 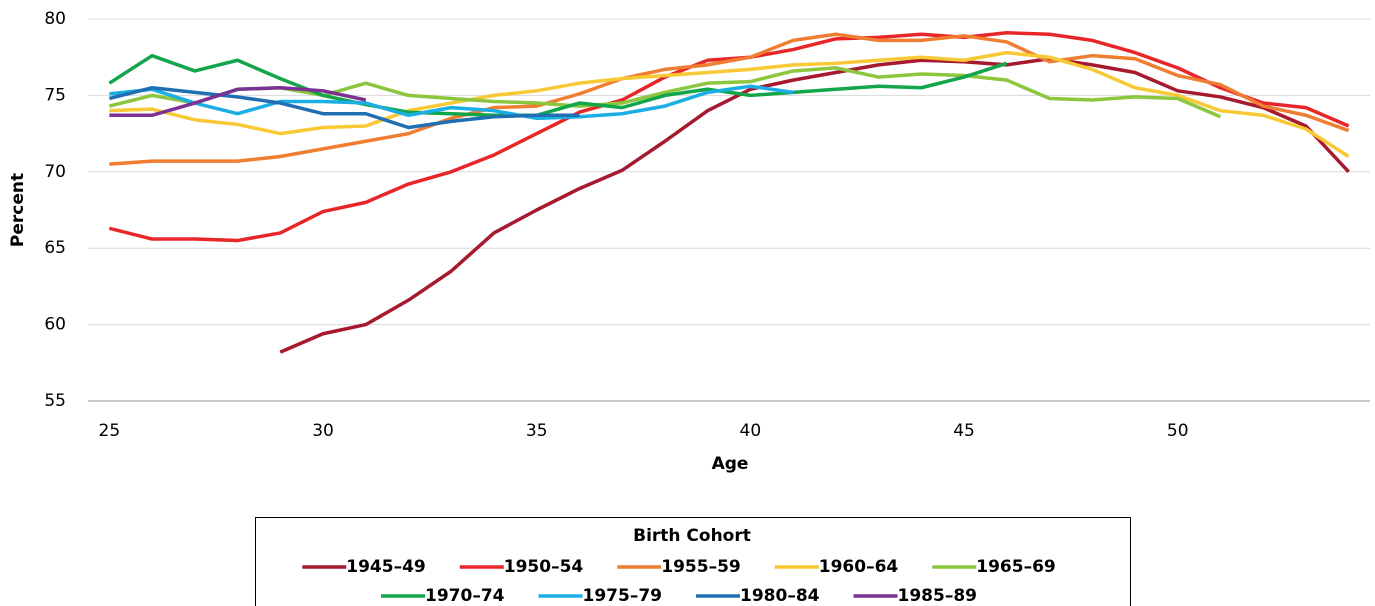 What do you see at coordinates (780, 596) in the screenshot?
I see `legend-label: 1980–84` at bounding box center [780, 596].